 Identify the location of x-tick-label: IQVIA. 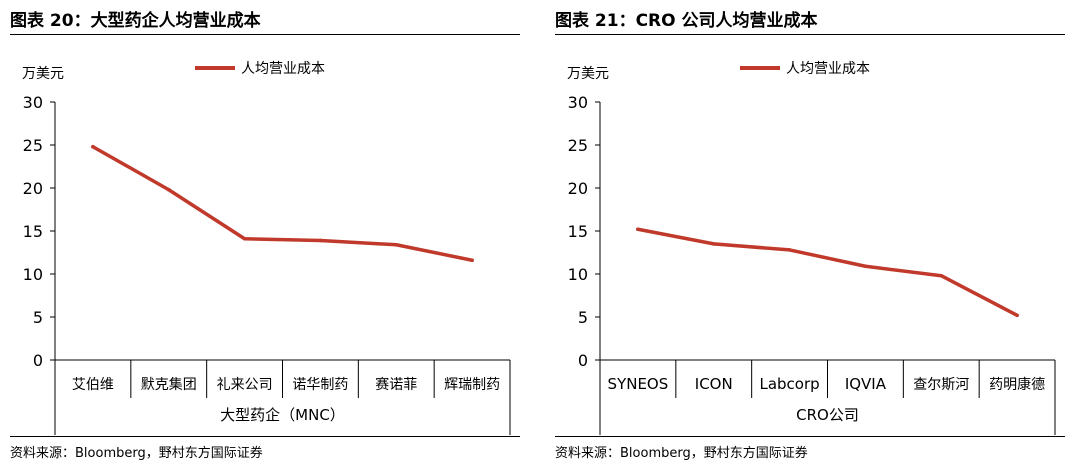
(866, 384).